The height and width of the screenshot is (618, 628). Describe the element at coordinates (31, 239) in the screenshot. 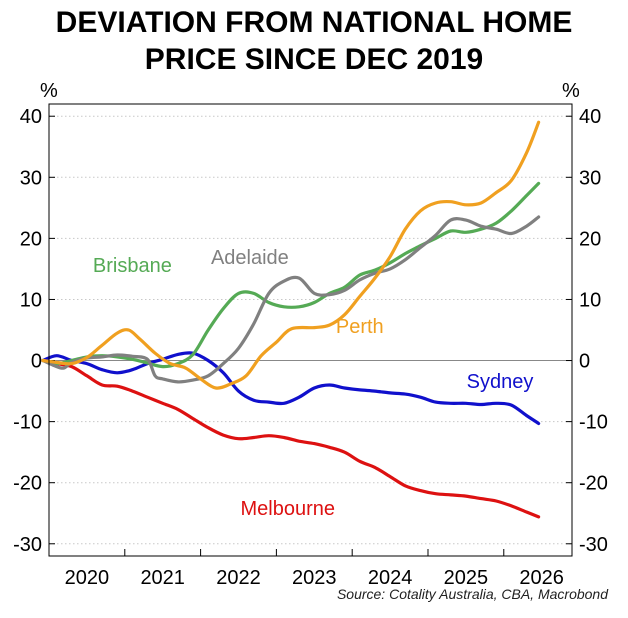

I see `y-tick-label-left: 20` at that location.